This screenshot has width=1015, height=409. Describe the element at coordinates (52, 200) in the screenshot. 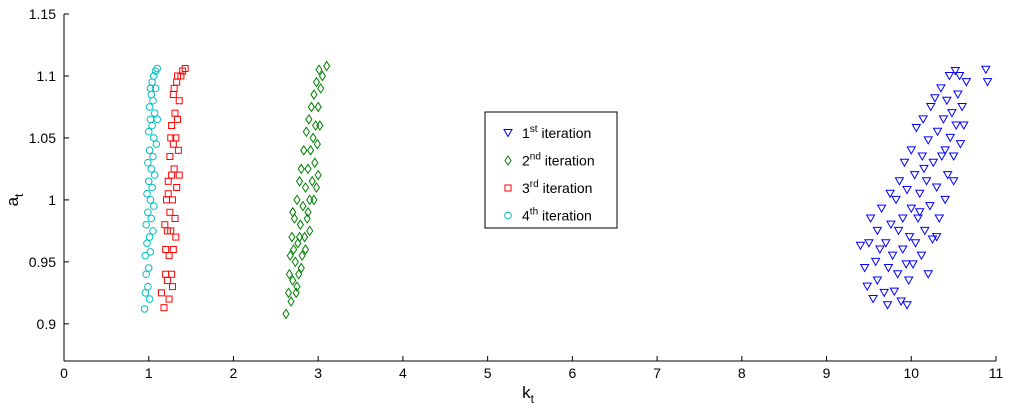

I see `y-tick-label: 1` at that location.